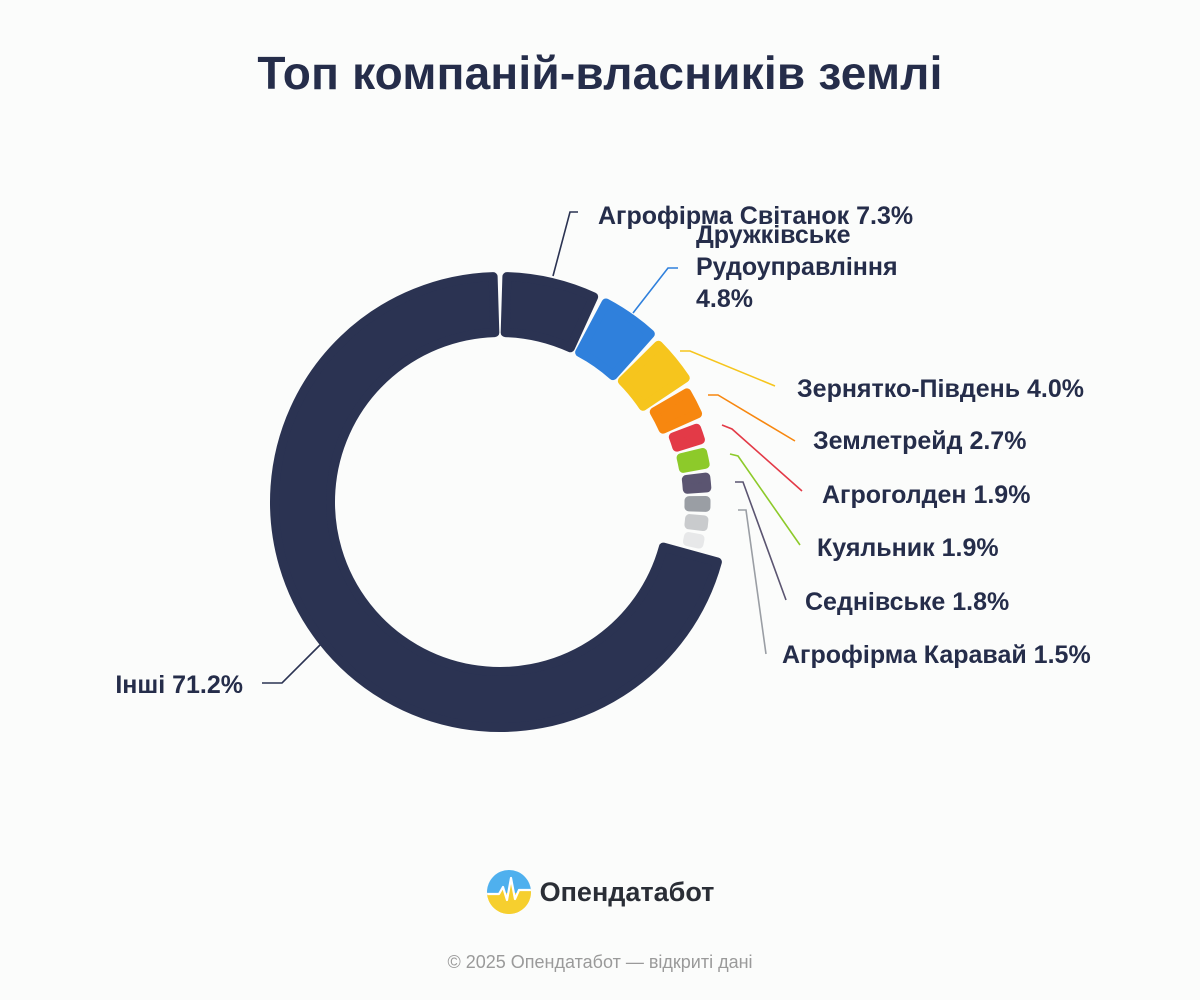 This screenshot has height=1000, width=1200. What do you see at coordinates (291, 664) in the screenshot?
I see `leader-line-інші` at bounding box center [291, 664].